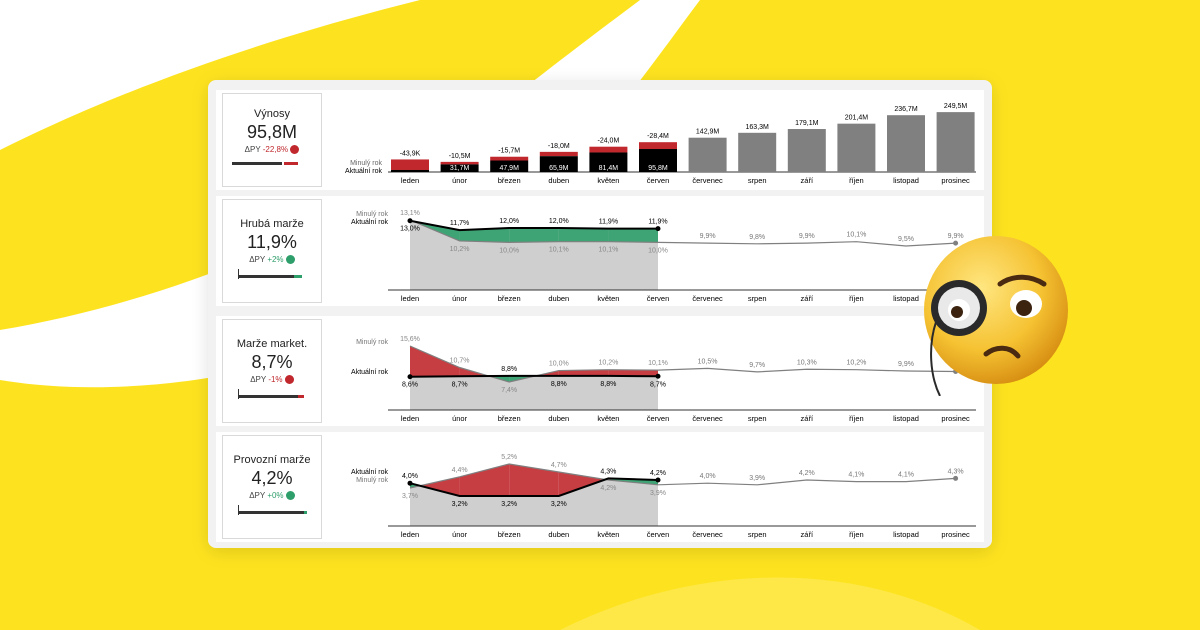 The image size is (1200, 630). What do you see at coordinates (955, 534) in the screenshot?
I see `month-tick-label: prosinec` at bounding box center [955, 534].